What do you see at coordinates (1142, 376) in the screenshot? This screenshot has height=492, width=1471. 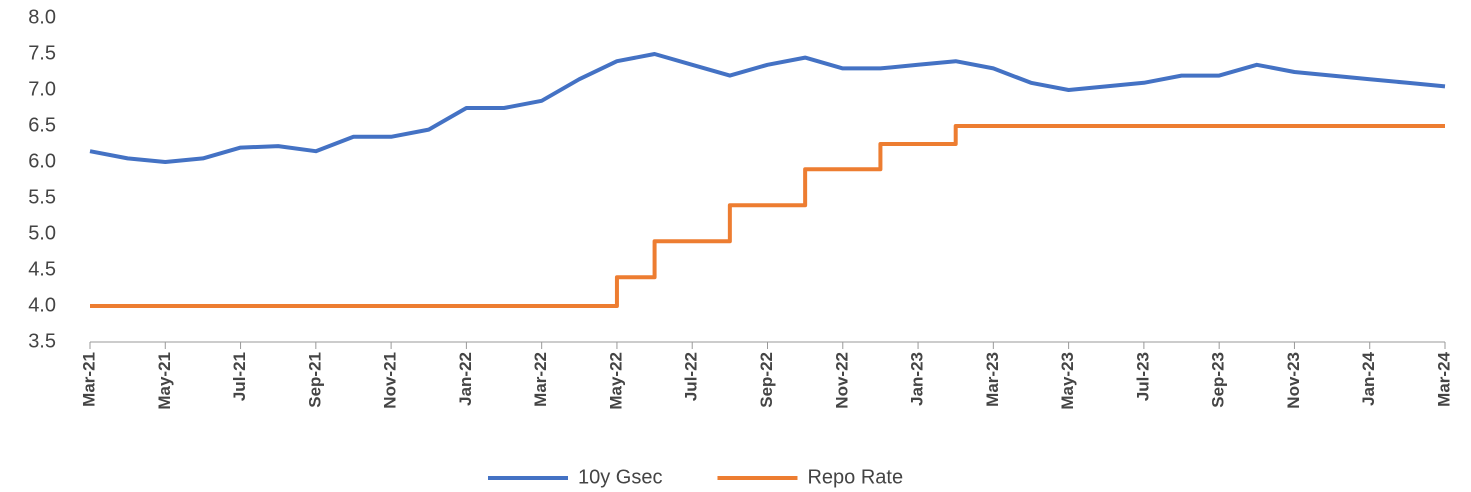 I see `x-tick-label: Jul-23` at bounding box center [1142, 376].